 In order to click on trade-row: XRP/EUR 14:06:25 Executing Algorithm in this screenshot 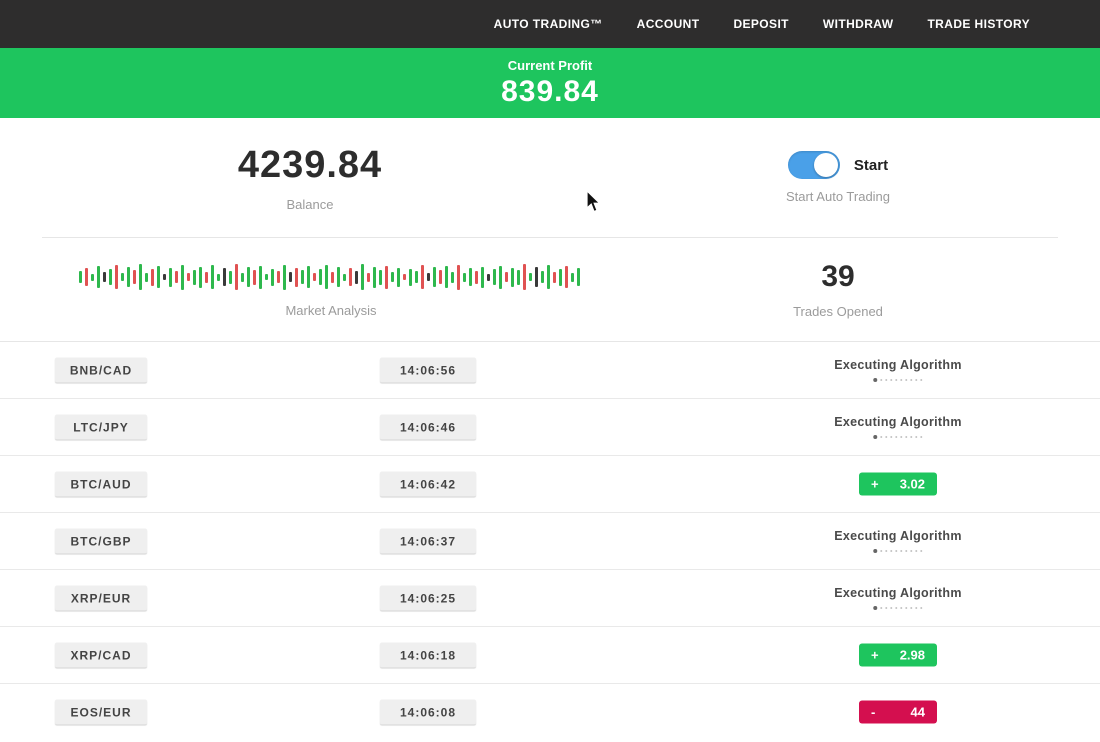, I will do `click(550, 597)`.